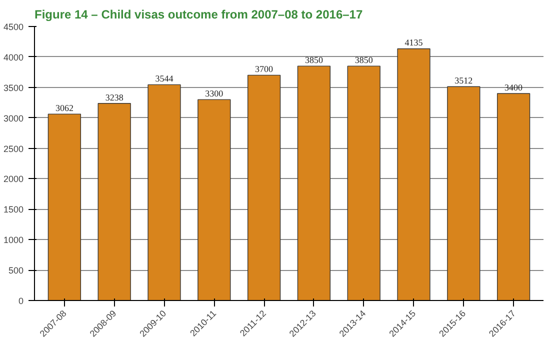  Describe the element at coordinates (214, 93) in the screenshot. I see `data-label: 3300` at that location.